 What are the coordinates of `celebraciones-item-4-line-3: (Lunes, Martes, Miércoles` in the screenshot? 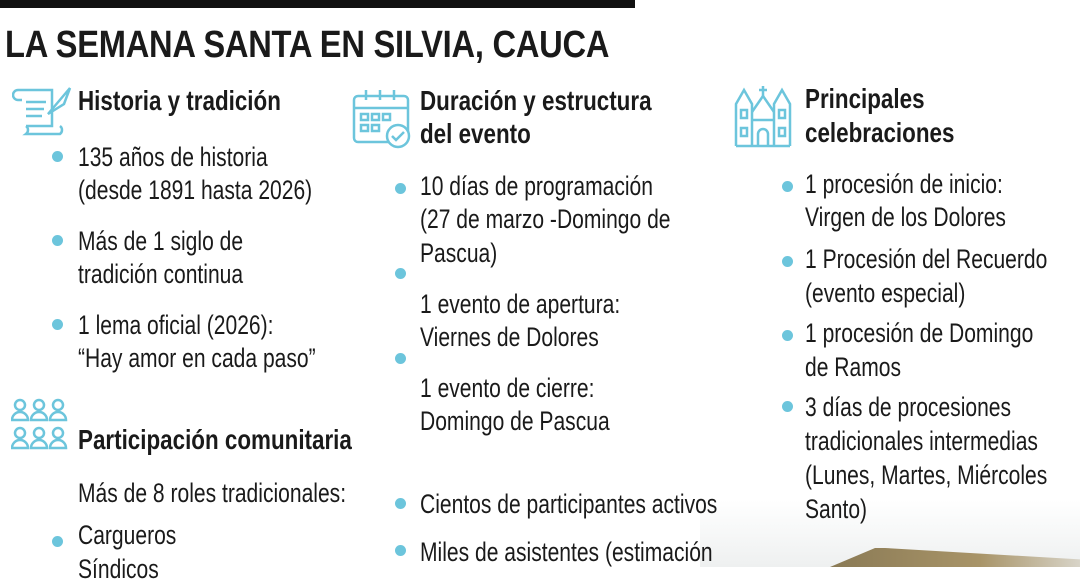 It's located at (926, 475).